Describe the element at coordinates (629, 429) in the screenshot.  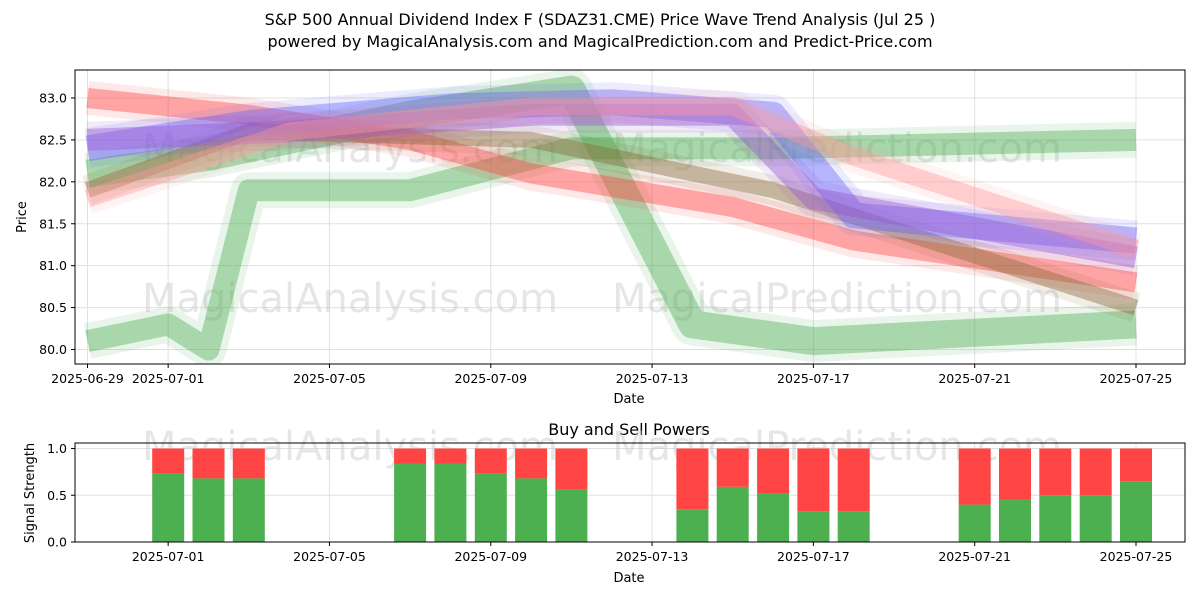
I see `bottom-chart-title: Buy and Sell Powers` at that location.